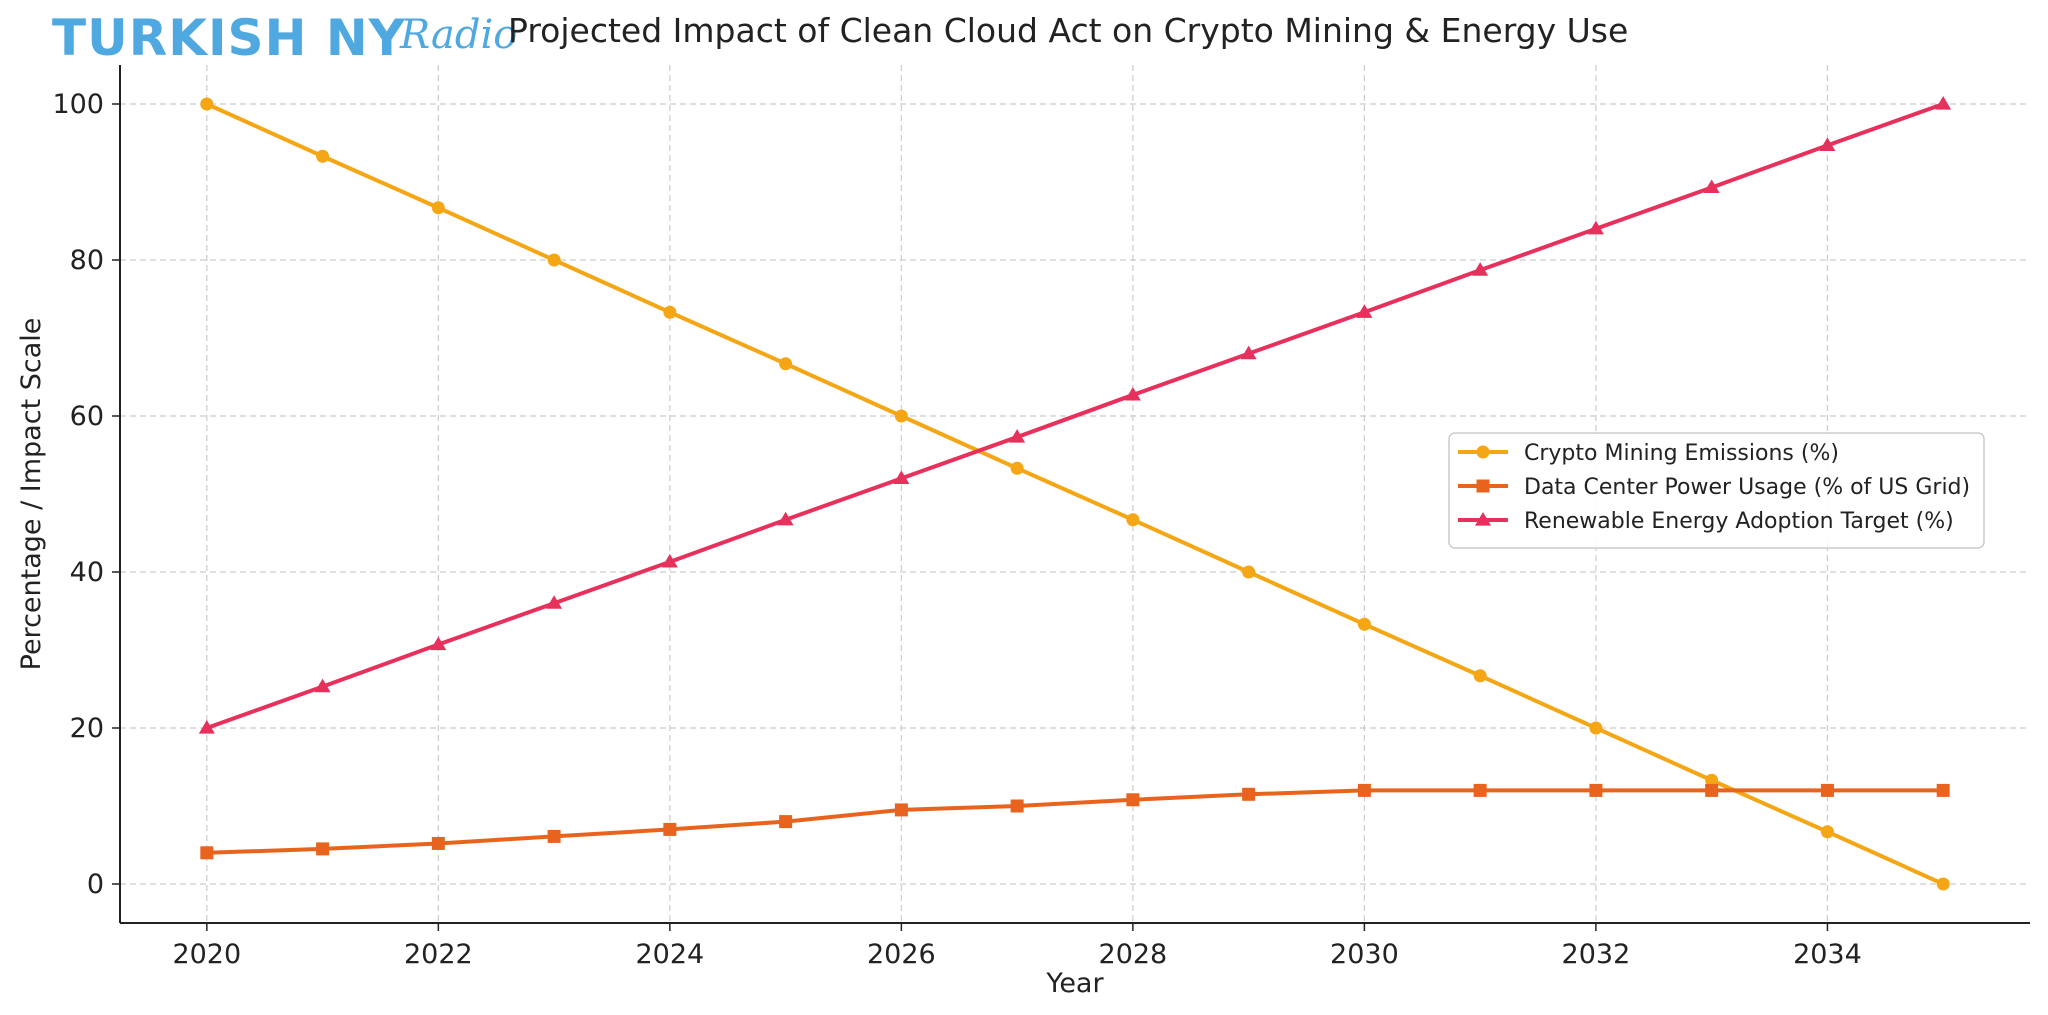  I want to click on legend-label: Data Center Power Usage (% of US Grid), so click(1747, 487).